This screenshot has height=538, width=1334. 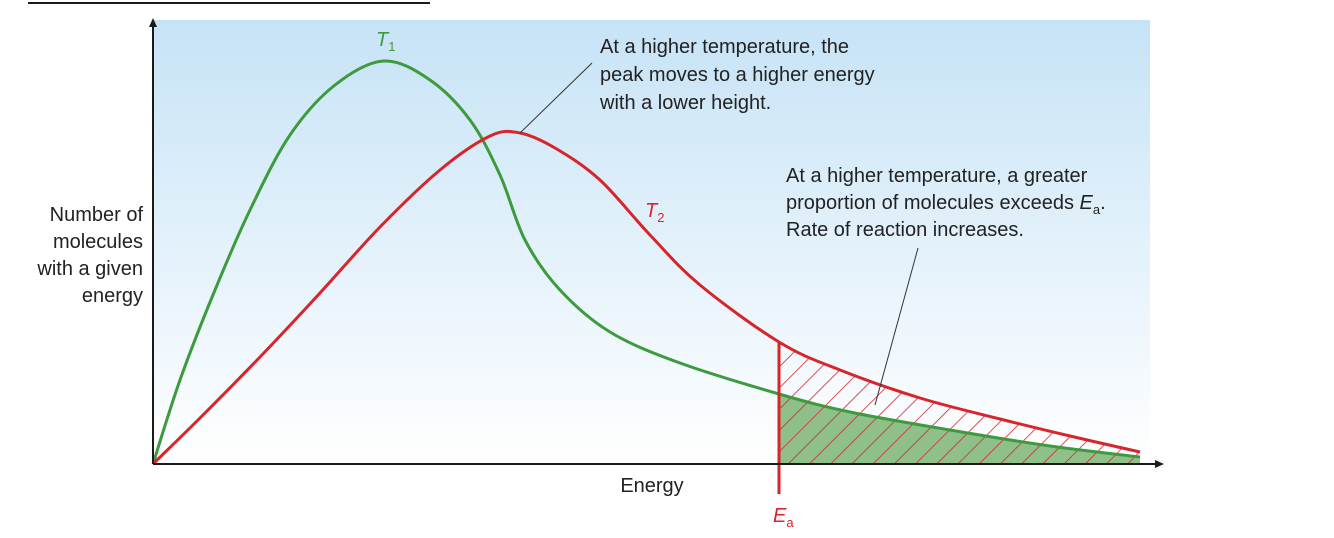 I want to click on curve-t2-label: T2, so click(x=654, y=212).